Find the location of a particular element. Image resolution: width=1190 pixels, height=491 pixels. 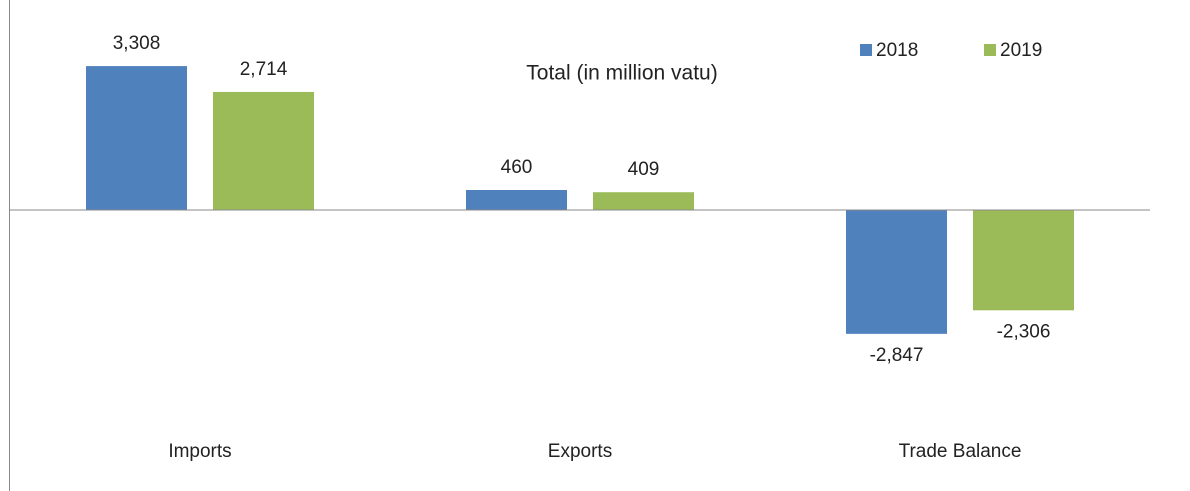

legend-label: 2018 is located at coordinates (897, 50).